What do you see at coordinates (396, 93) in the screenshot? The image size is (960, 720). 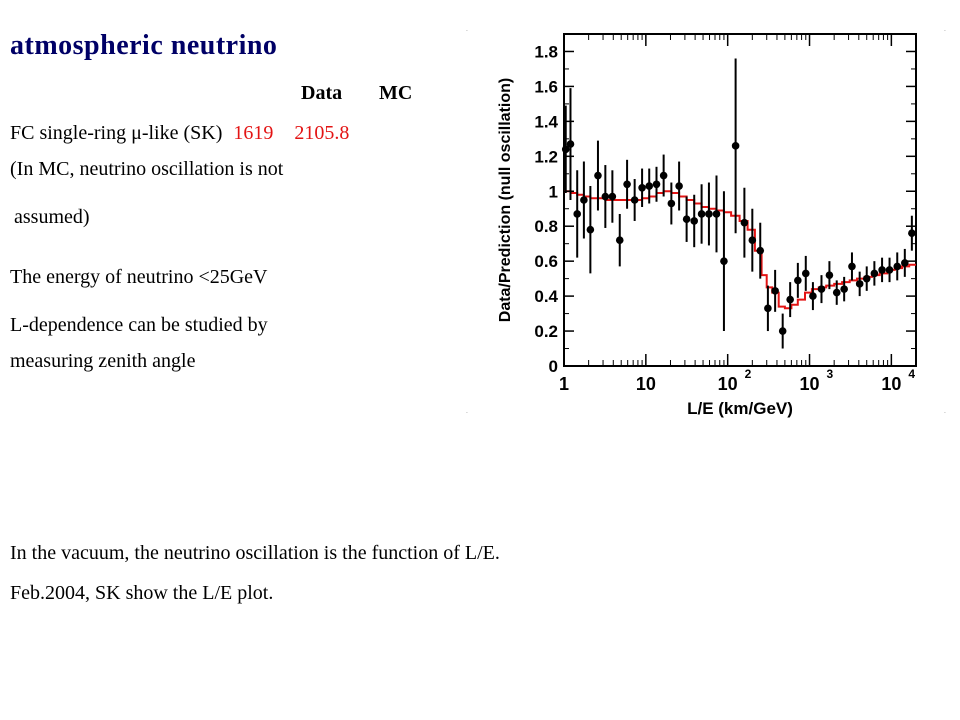 I see `header-mc: MC` at bounding box center [396, 93].